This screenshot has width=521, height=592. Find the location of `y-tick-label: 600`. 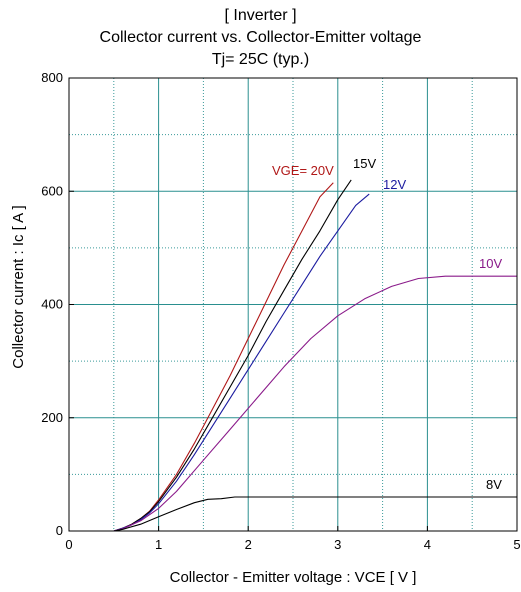

y-tick-label: 600 is located at coordinates (52, 190).